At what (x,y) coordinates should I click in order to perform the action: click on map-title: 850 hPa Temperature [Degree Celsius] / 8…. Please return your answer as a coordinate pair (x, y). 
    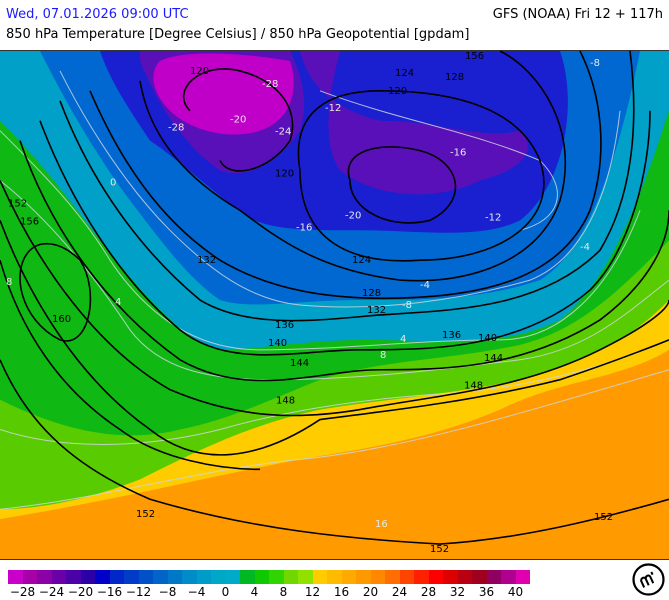
    Looking at the image, I should click on (238, 34).